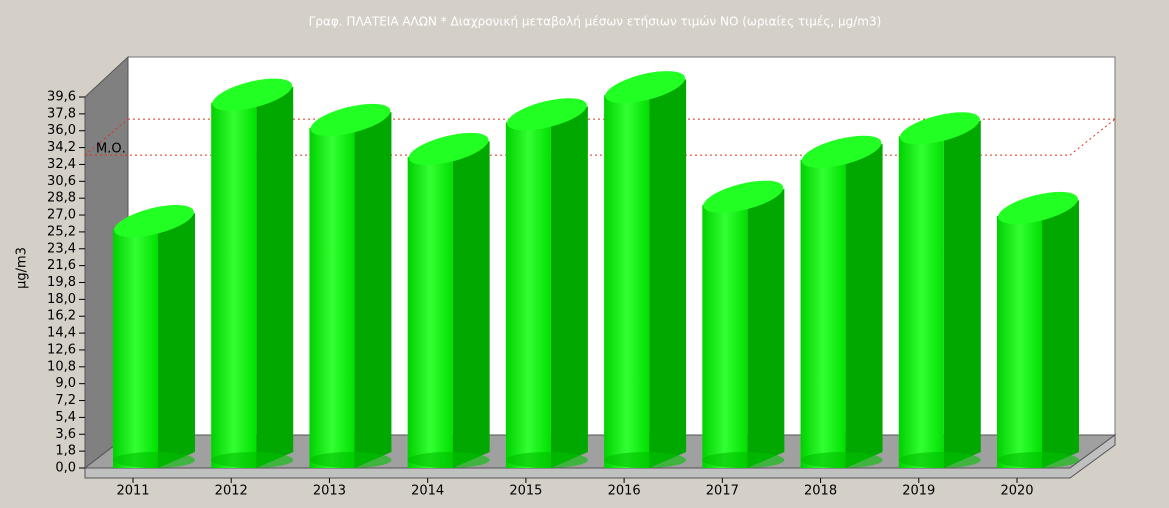  Describe the element at coordinates (111, 149) in the screenshot. I see `mean-label: Μ.Ο.` at that location.